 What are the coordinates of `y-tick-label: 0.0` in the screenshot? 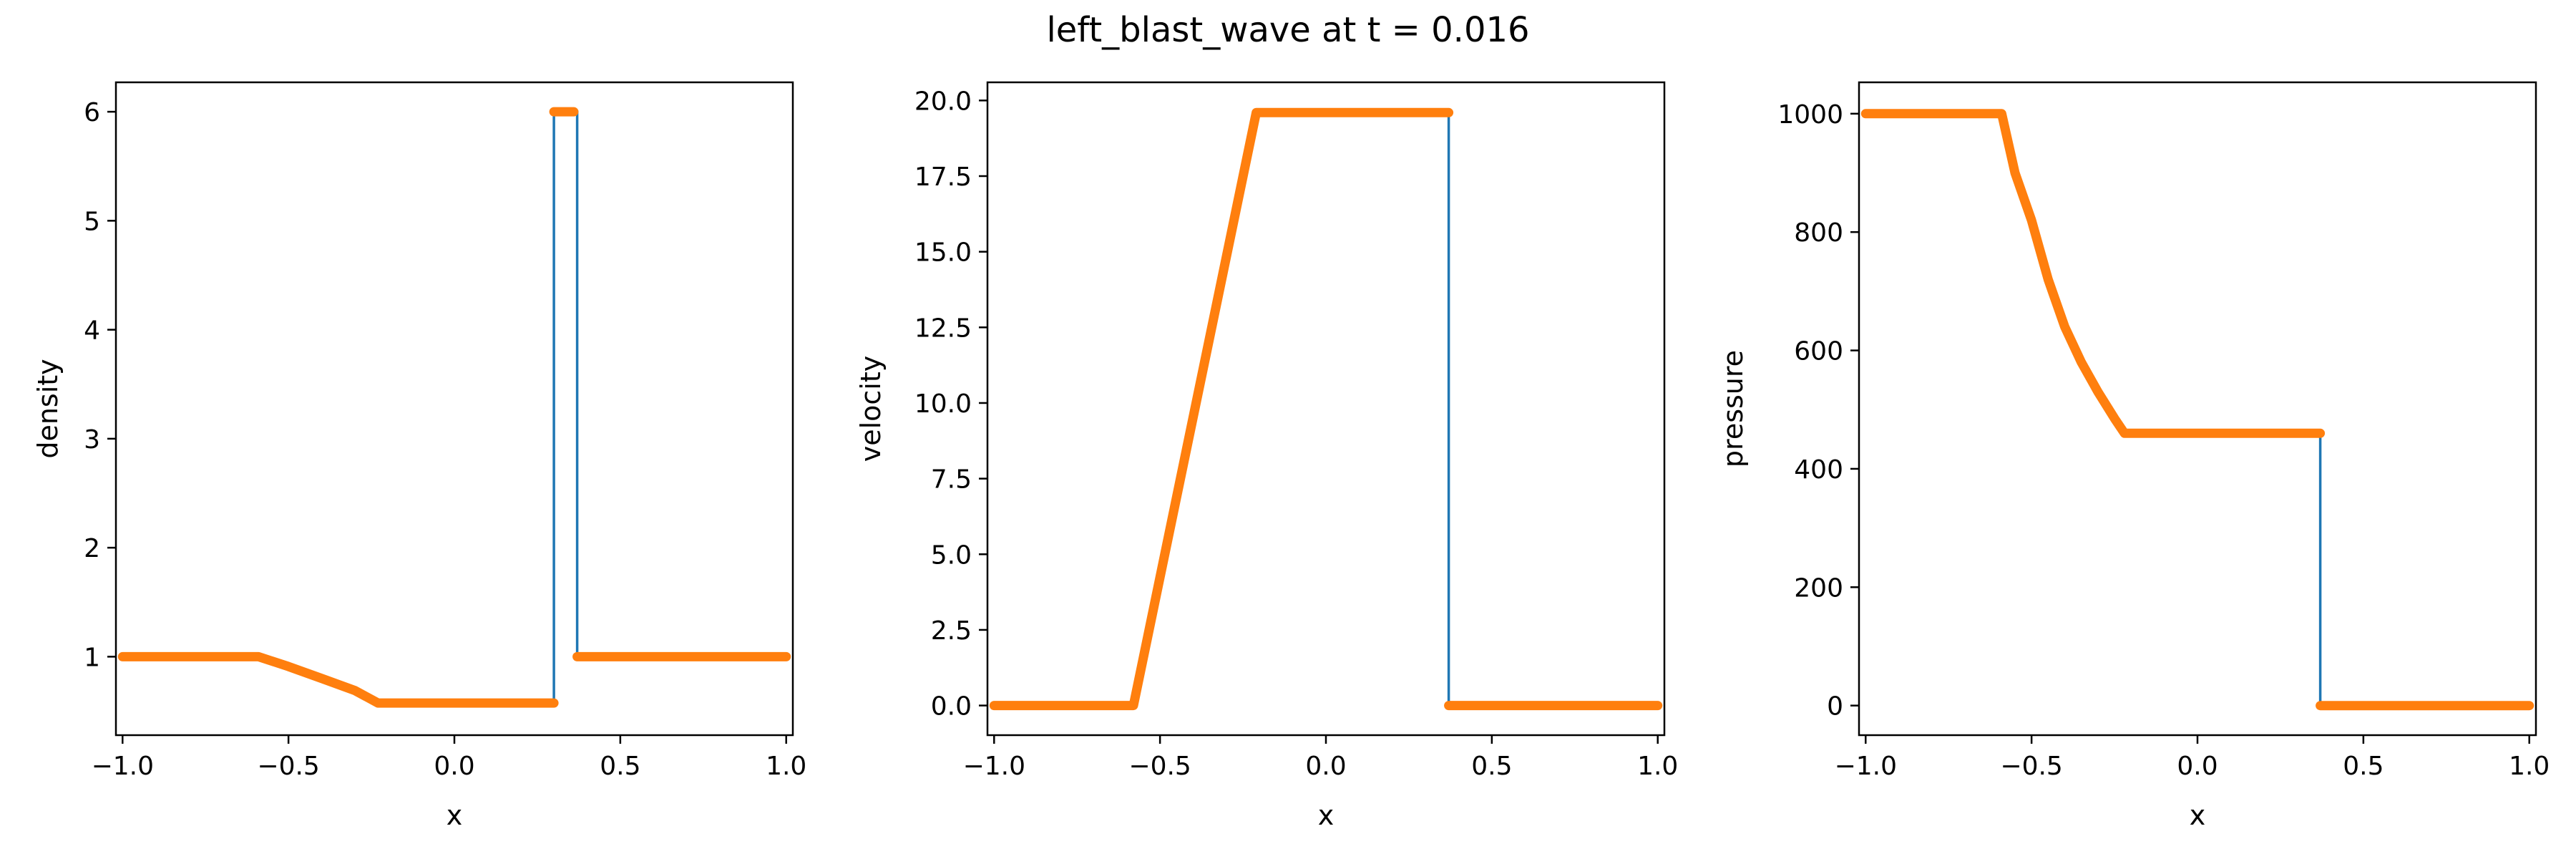 It's located at (951, 707).